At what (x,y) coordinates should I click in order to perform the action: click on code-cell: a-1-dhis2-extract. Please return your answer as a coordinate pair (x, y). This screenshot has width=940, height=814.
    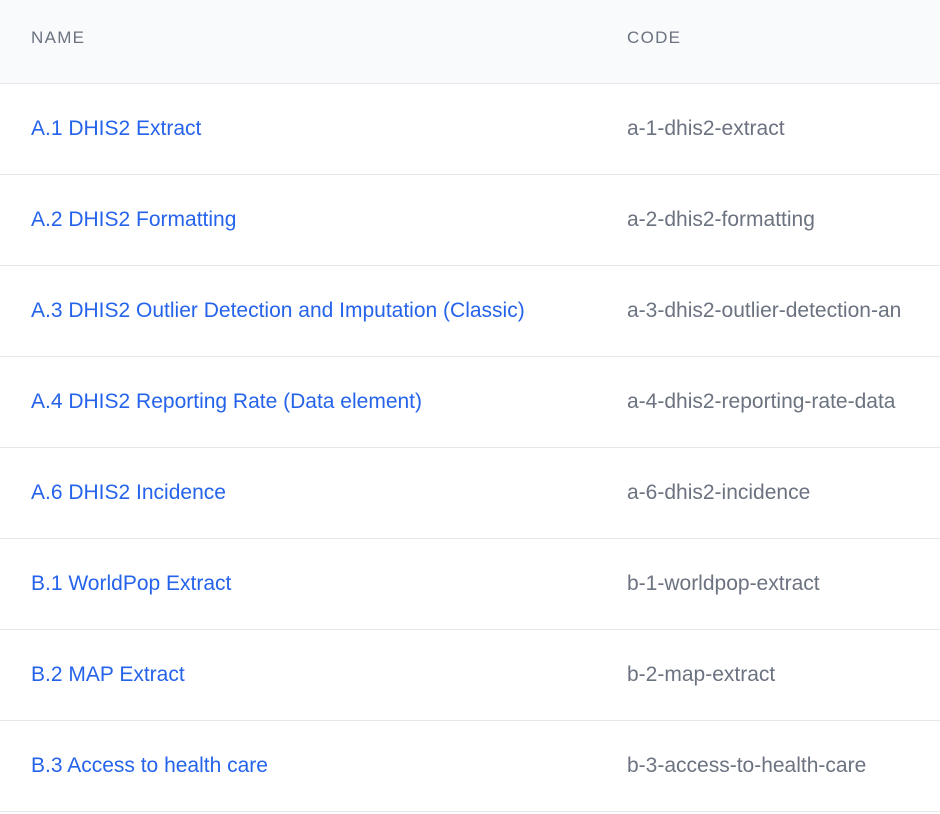
    Looking at the image, I should click on (706, 128).